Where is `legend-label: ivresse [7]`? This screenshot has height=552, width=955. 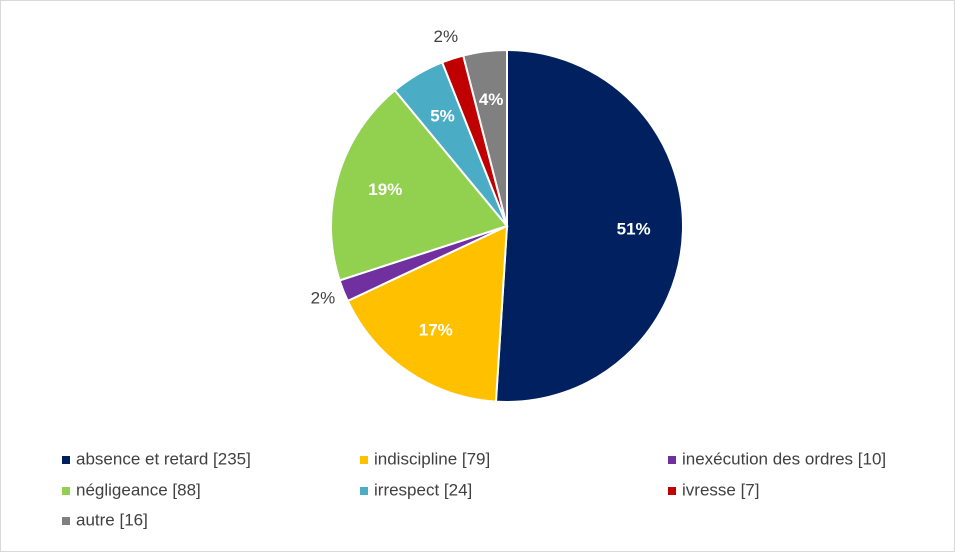 legend-label: ivresse [7] is located at coordinates (720, 489).